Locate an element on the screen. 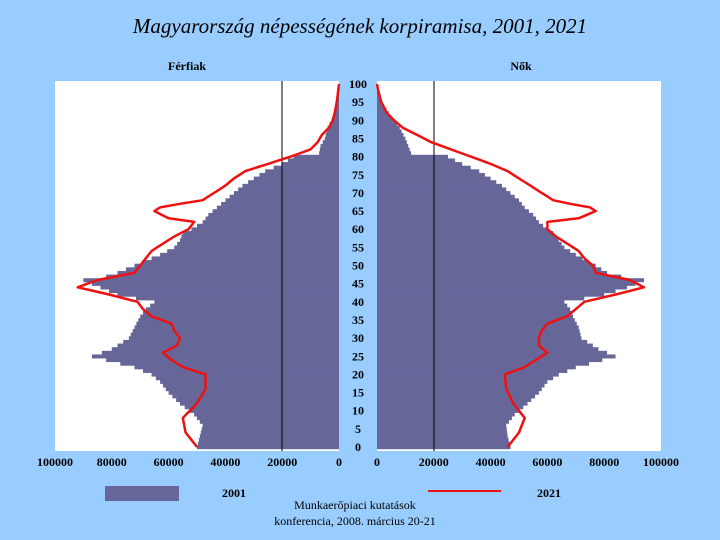 This screenshot has height=540, width=720. age-tick-65: 65 is located at coordinates (358, 211).